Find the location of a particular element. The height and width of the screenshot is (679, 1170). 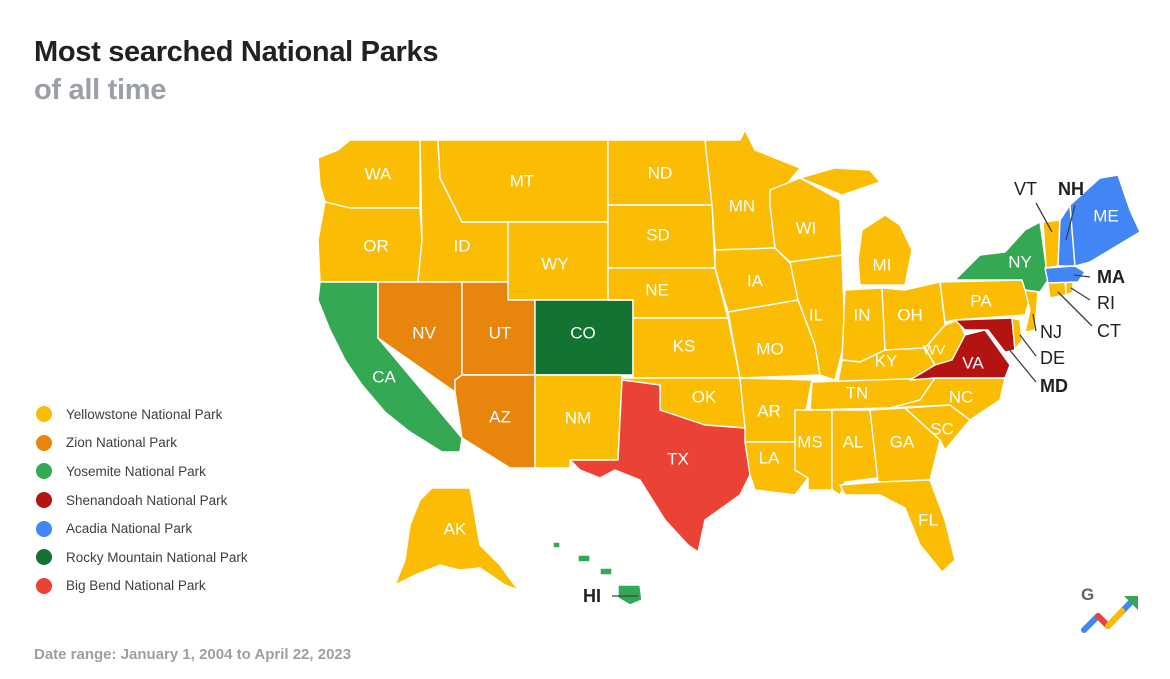

state-label-ky: KY is located at coordinates (886, 360).